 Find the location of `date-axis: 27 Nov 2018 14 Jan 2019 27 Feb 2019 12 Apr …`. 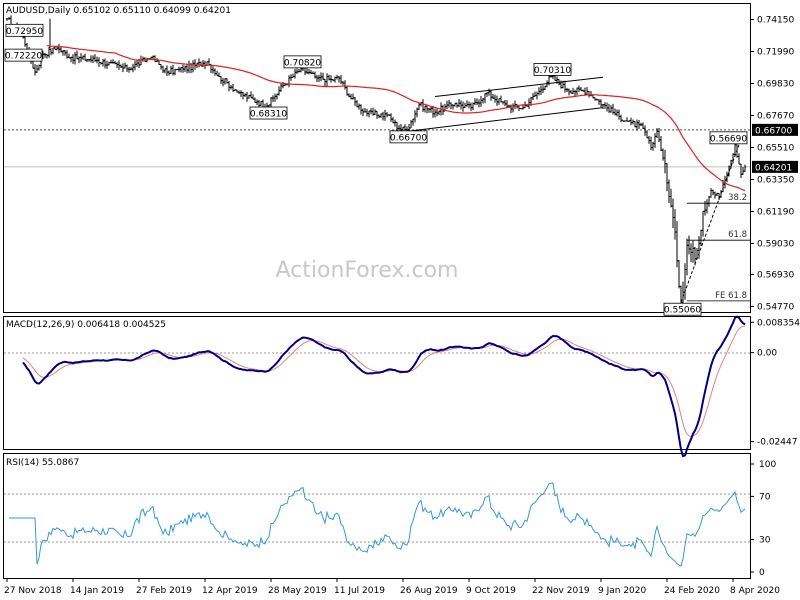

date-axis: 27 Nov 2018 14 Jan 2019 27 Feb 2019 12 Apr … is located at coordinates (392, 587).